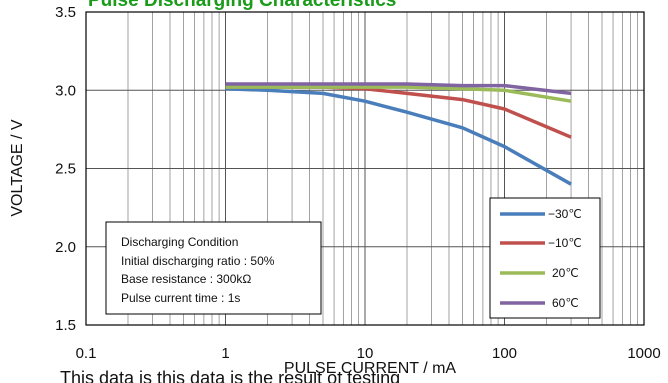  What do you see at coordinates (17, 168) in the screenshot?
I see `y-axis-label: VOLTAGE / V` at bounding box center [17, 168].